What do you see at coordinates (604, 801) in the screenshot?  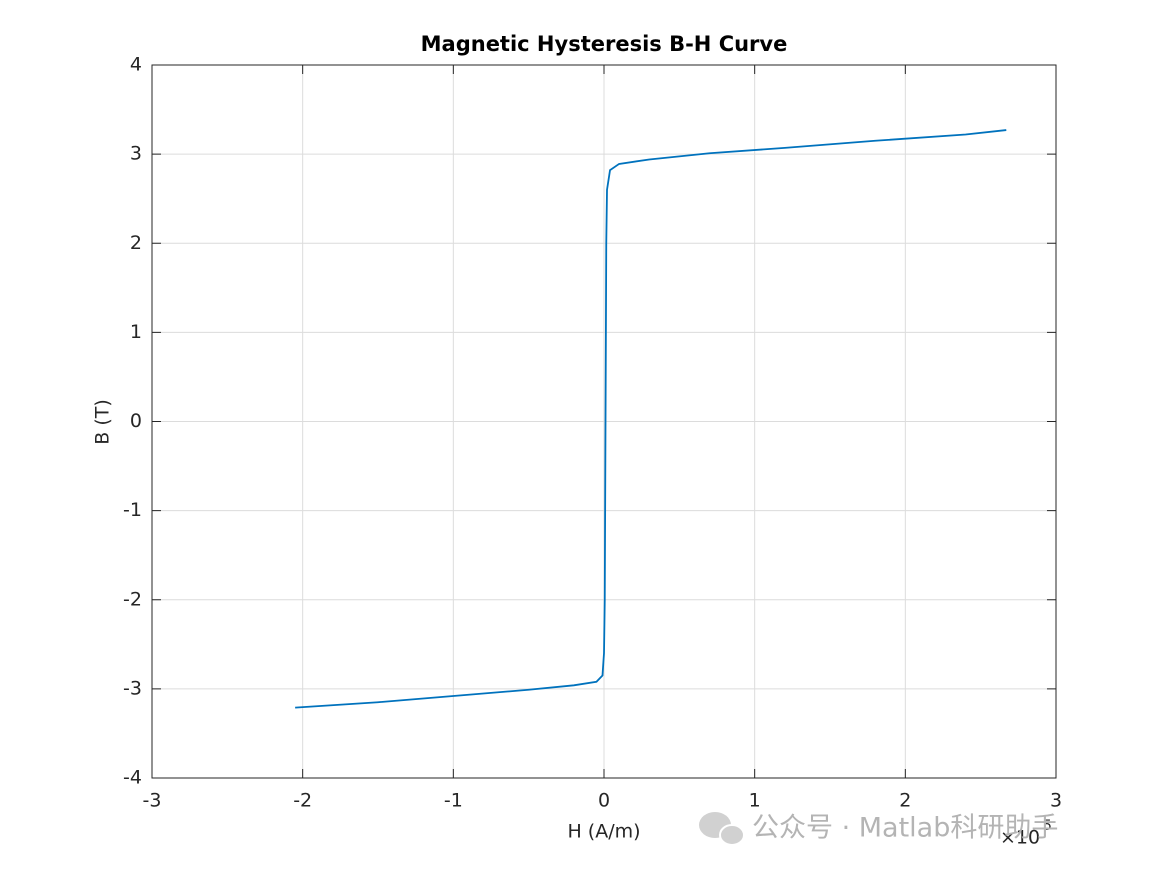 I see `x-tick-label: 0` at bounding box center [604, 801].